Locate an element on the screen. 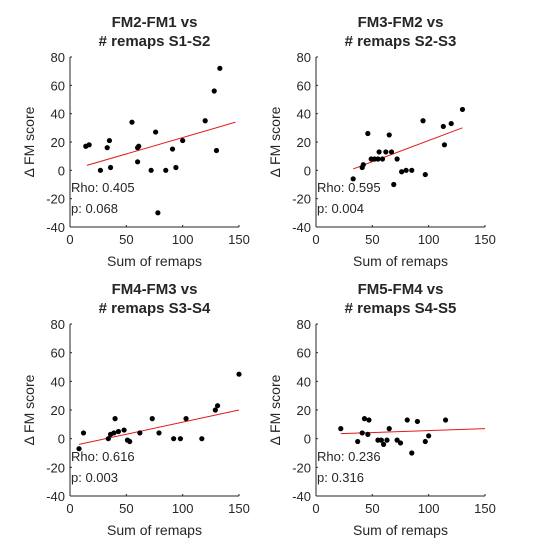 Image resolution: width=536 pixels, height=556 pixels. y-tick-label: 0 is located at coordinates (61, 439).